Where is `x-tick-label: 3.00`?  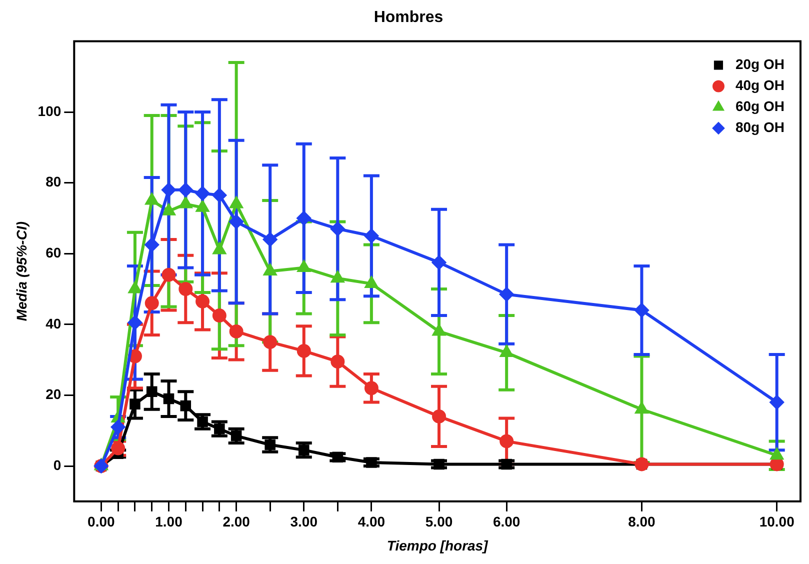
x-tick-label: 3.00 is located at coordinates (304, 522).